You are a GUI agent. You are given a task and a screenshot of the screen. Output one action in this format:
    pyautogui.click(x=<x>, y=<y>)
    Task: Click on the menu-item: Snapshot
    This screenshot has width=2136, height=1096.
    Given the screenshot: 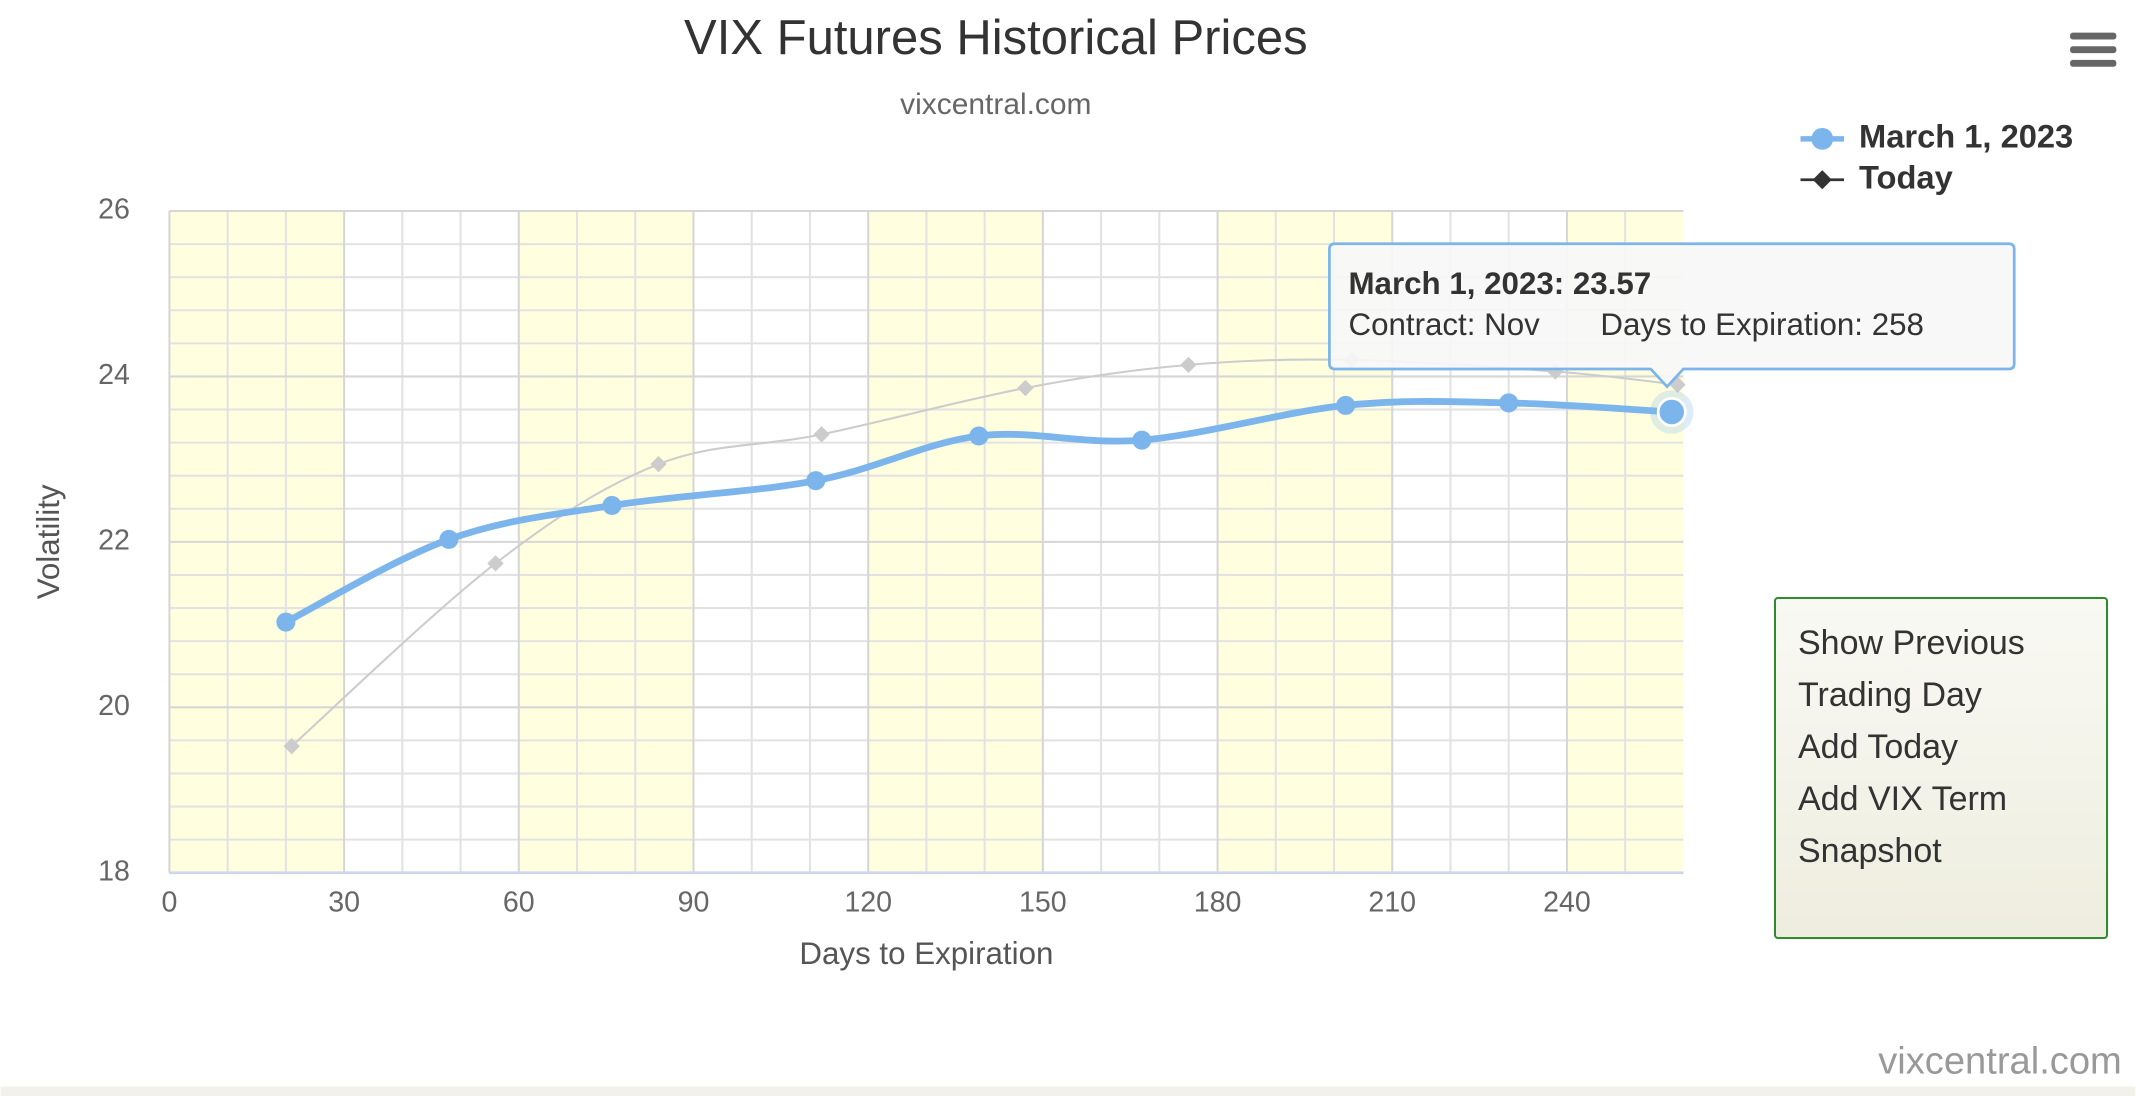 What is the action you would take?
    pyautogui.click(x=1870, y=851)
    